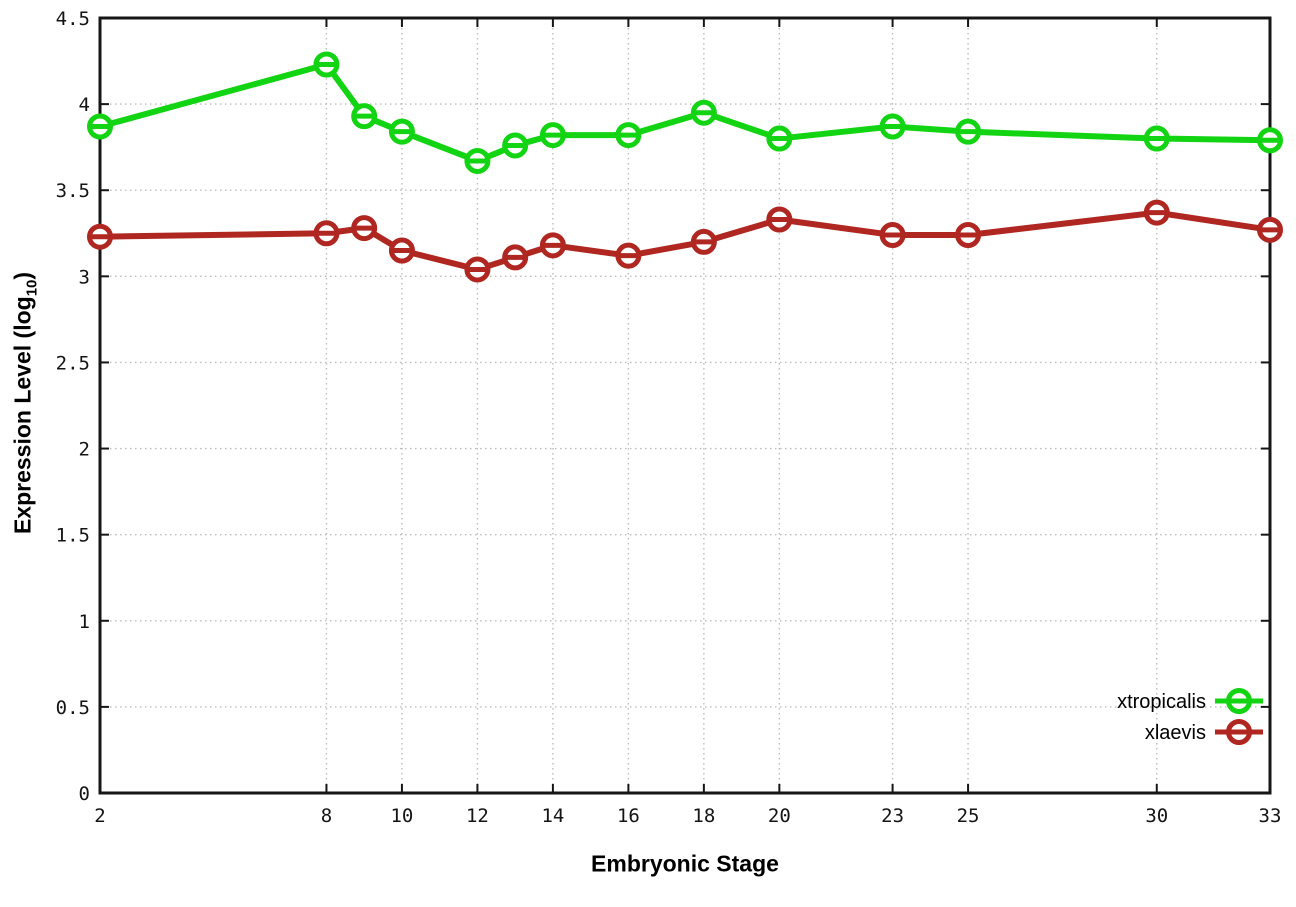 This screenshot has width=1296, height=907. What do you see at coordinates (552, 816) in the screenshot?
I see `x-tick-label: 14` at bounding box center [552, 816].